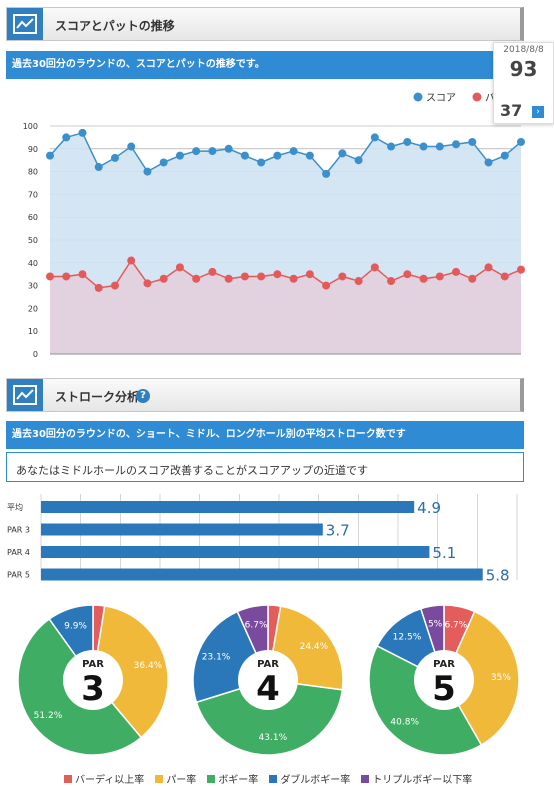  What do you see at coordinates (33, 172) in the screenshot?
I see `y-tick-label: 80` at bounding box center [33, 172].